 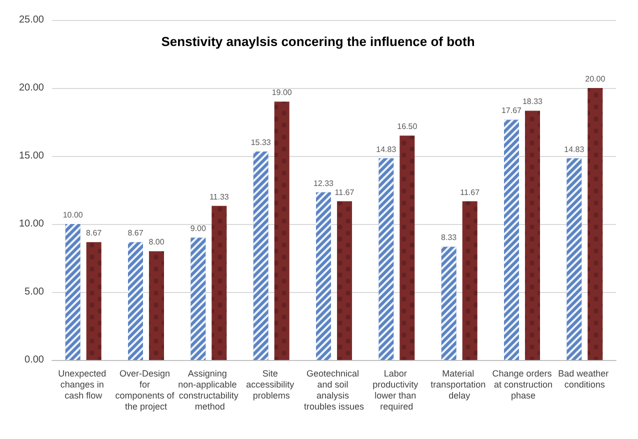 What do you see at coordinates (31, 88) in the screenshot?
I see `y-tick-label: 20.00` at bounding box center [31, 88].